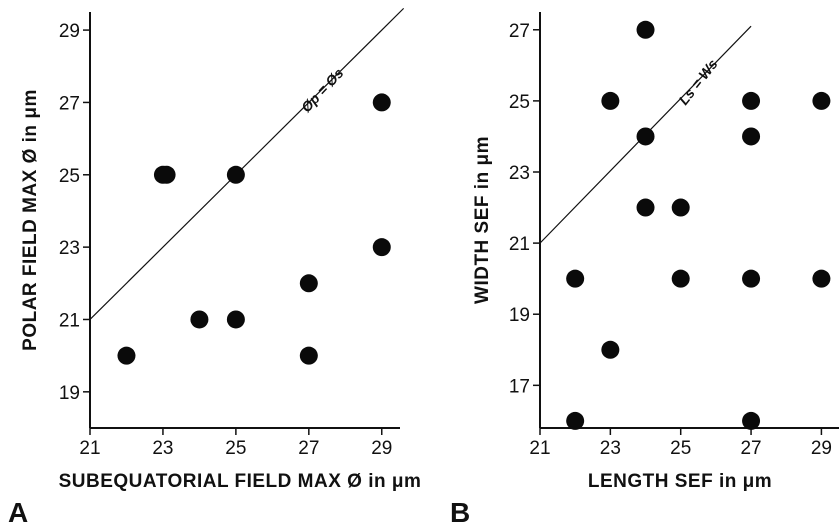  I want to click on panel-letter: A, so click(18, 511).